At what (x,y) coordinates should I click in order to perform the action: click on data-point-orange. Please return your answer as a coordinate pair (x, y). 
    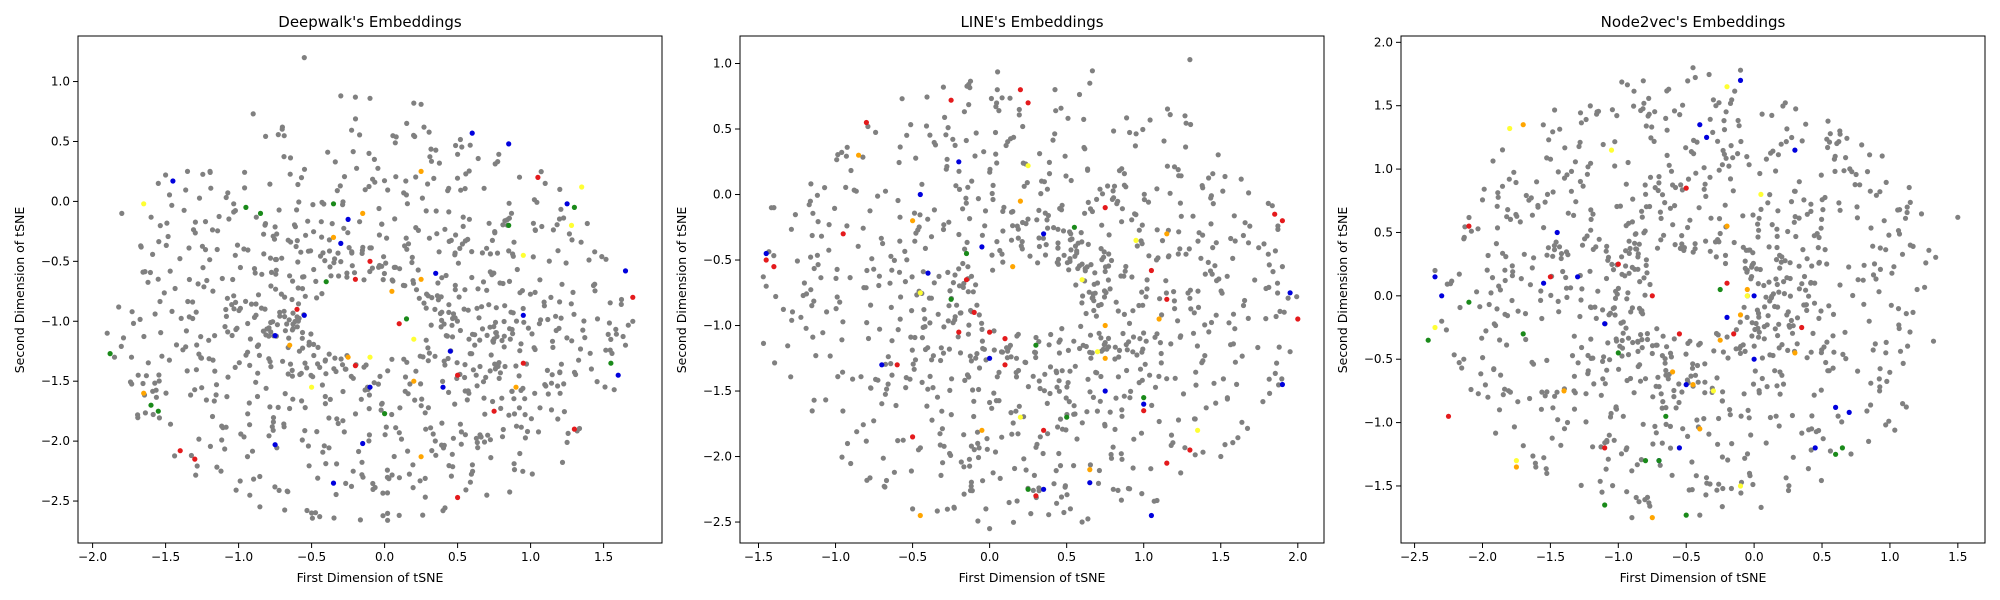
    Looking at the image, I should click on (363, 213).